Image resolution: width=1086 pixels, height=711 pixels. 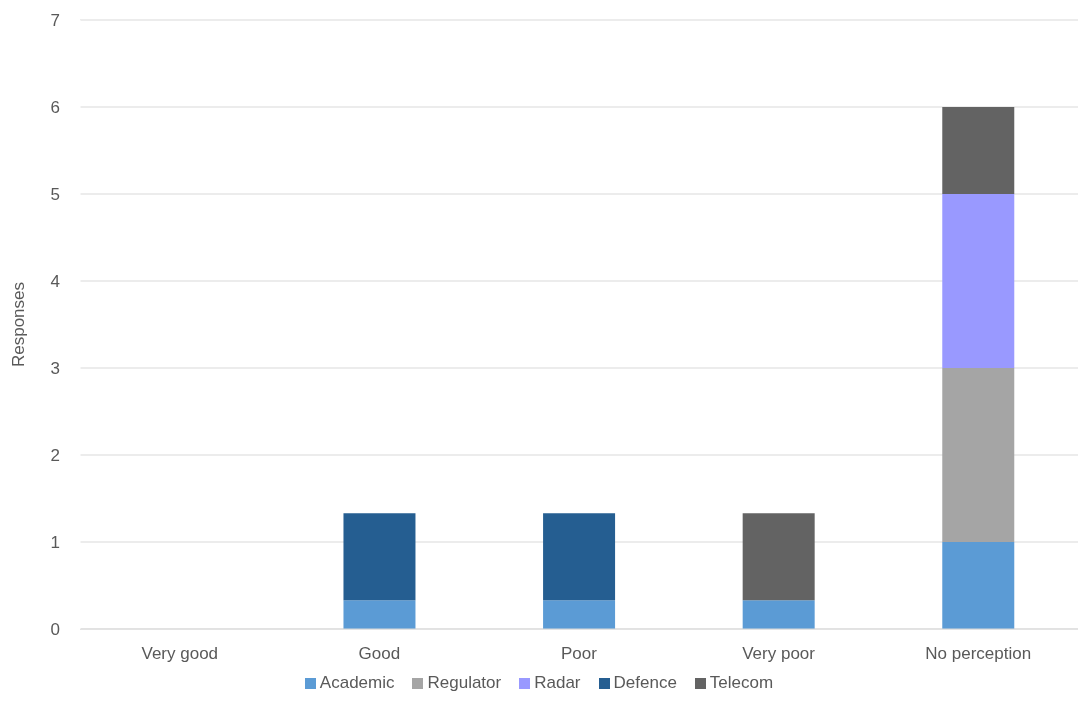 I want to click on x-tick-label: Poor, so click(x=579, y=654).